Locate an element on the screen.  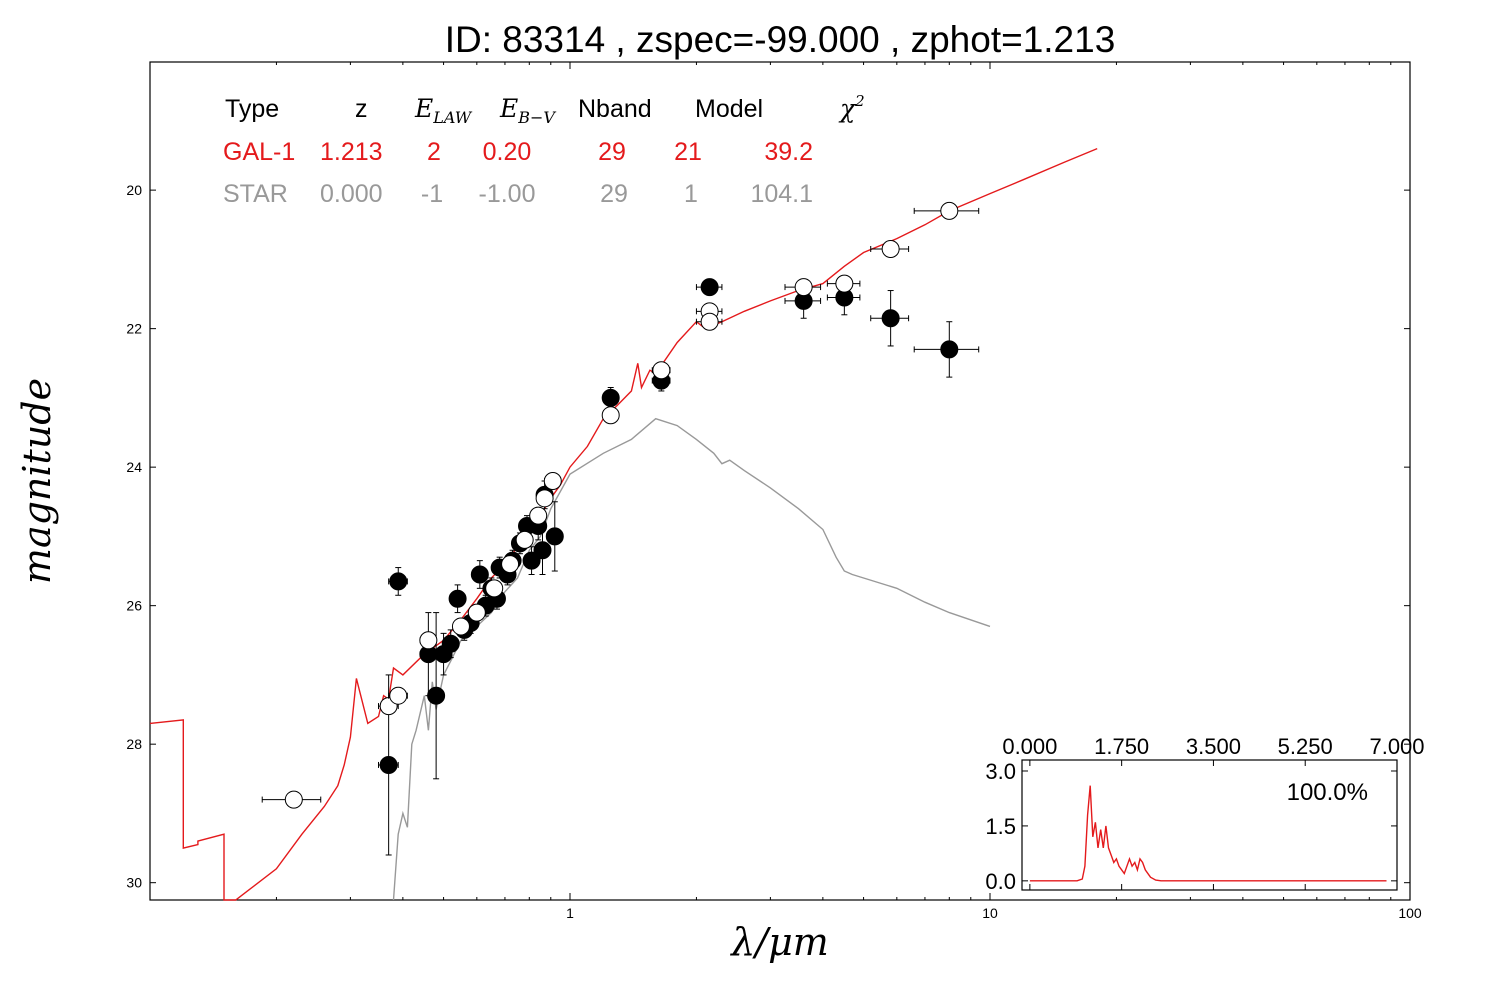
y-tick-label: 20 is located at coordinates (134, 190).